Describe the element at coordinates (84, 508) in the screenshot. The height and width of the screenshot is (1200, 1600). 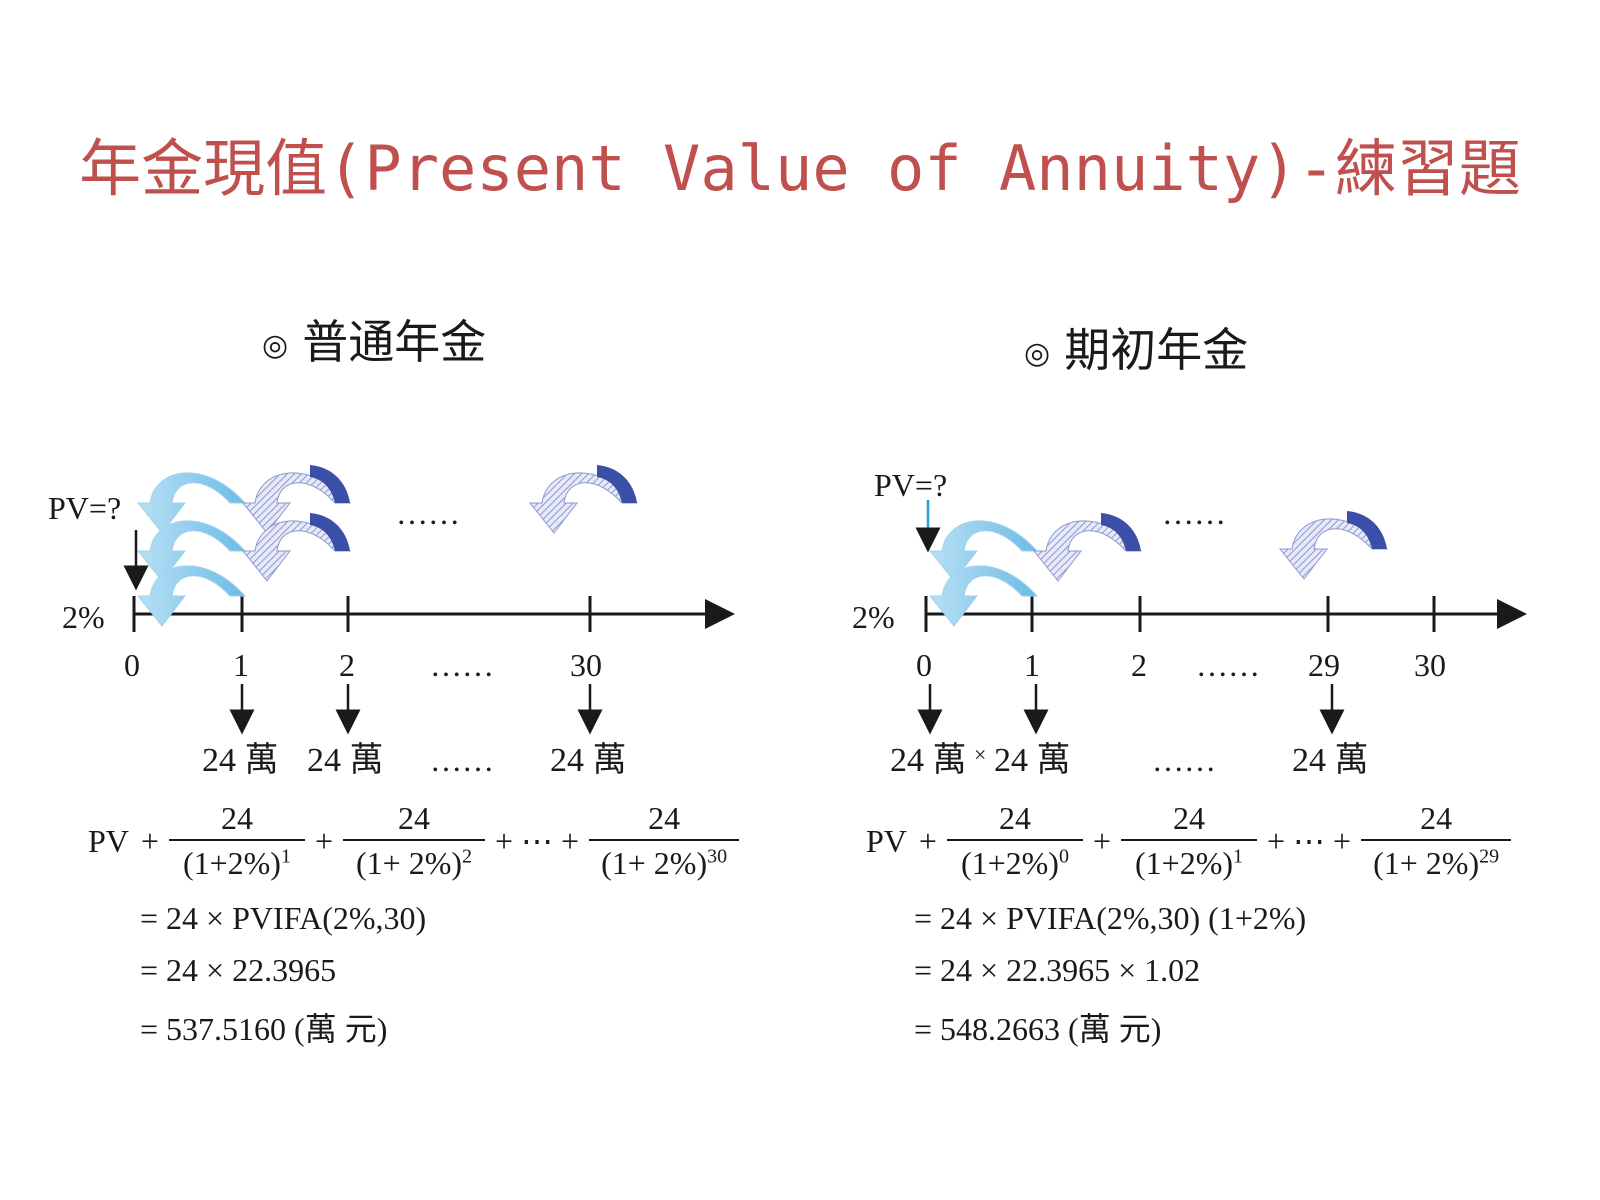
I see `left-pv-label: PV=?` at that location.